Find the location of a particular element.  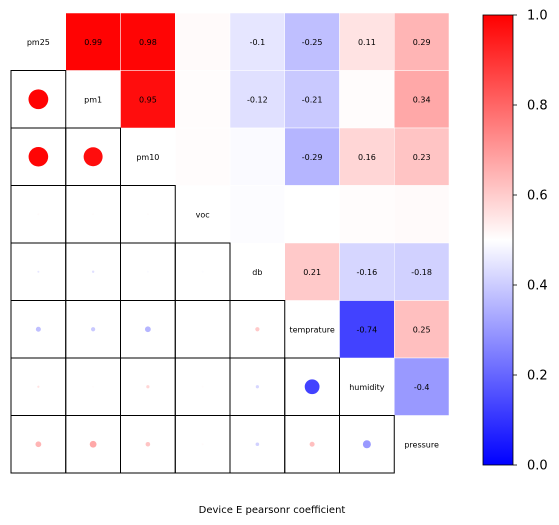

value-label-pm25-pm1: 0.99 is located at coordinates (93, 42).